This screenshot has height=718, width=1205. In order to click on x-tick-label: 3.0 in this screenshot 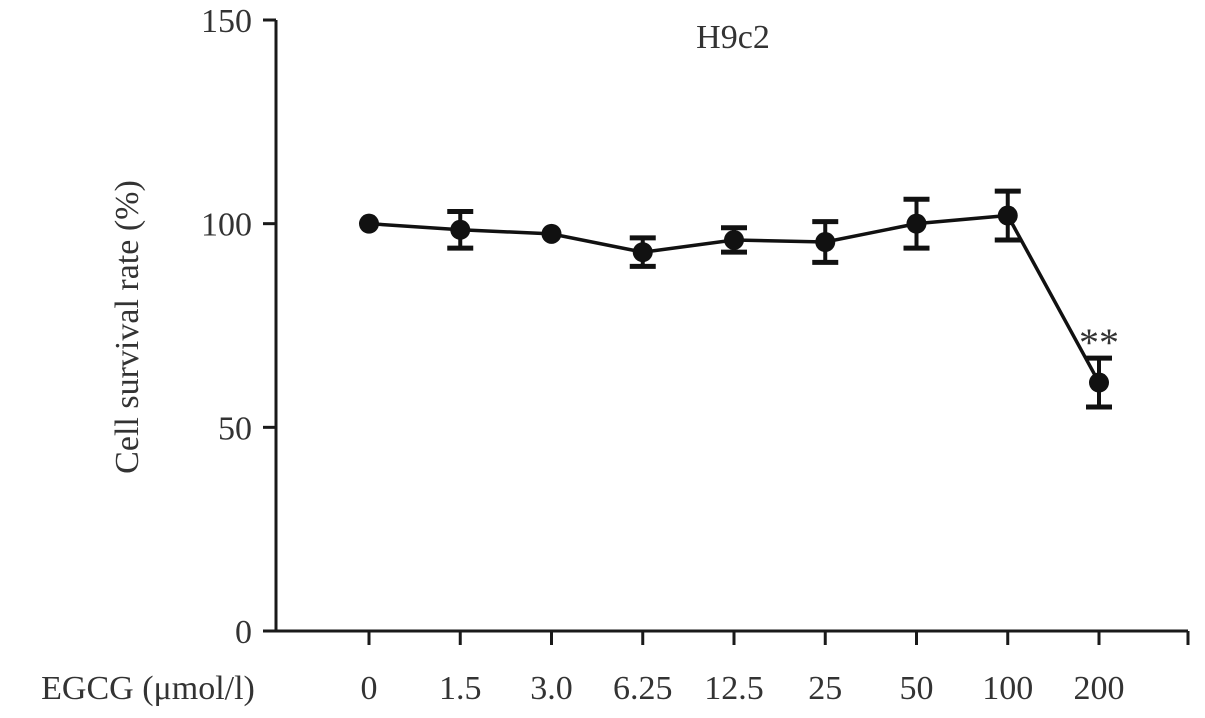, I will do `click(551, 688)`.